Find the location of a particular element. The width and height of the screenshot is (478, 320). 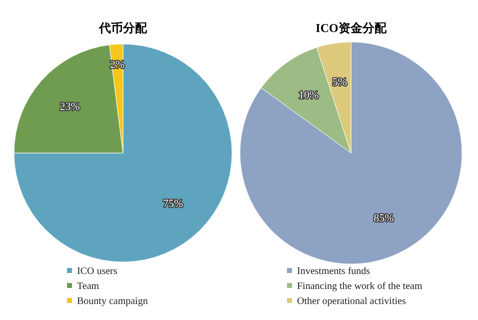

data-label: 23% is located at coordinates (70, 107).